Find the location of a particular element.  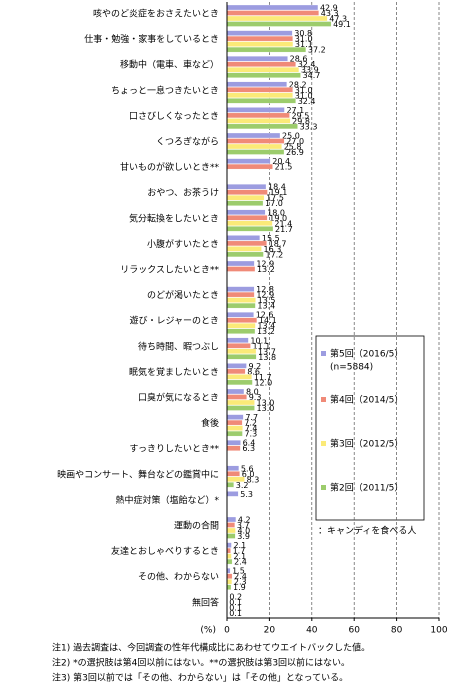

value-label: 13.0 is located at coordinates (266, 403).